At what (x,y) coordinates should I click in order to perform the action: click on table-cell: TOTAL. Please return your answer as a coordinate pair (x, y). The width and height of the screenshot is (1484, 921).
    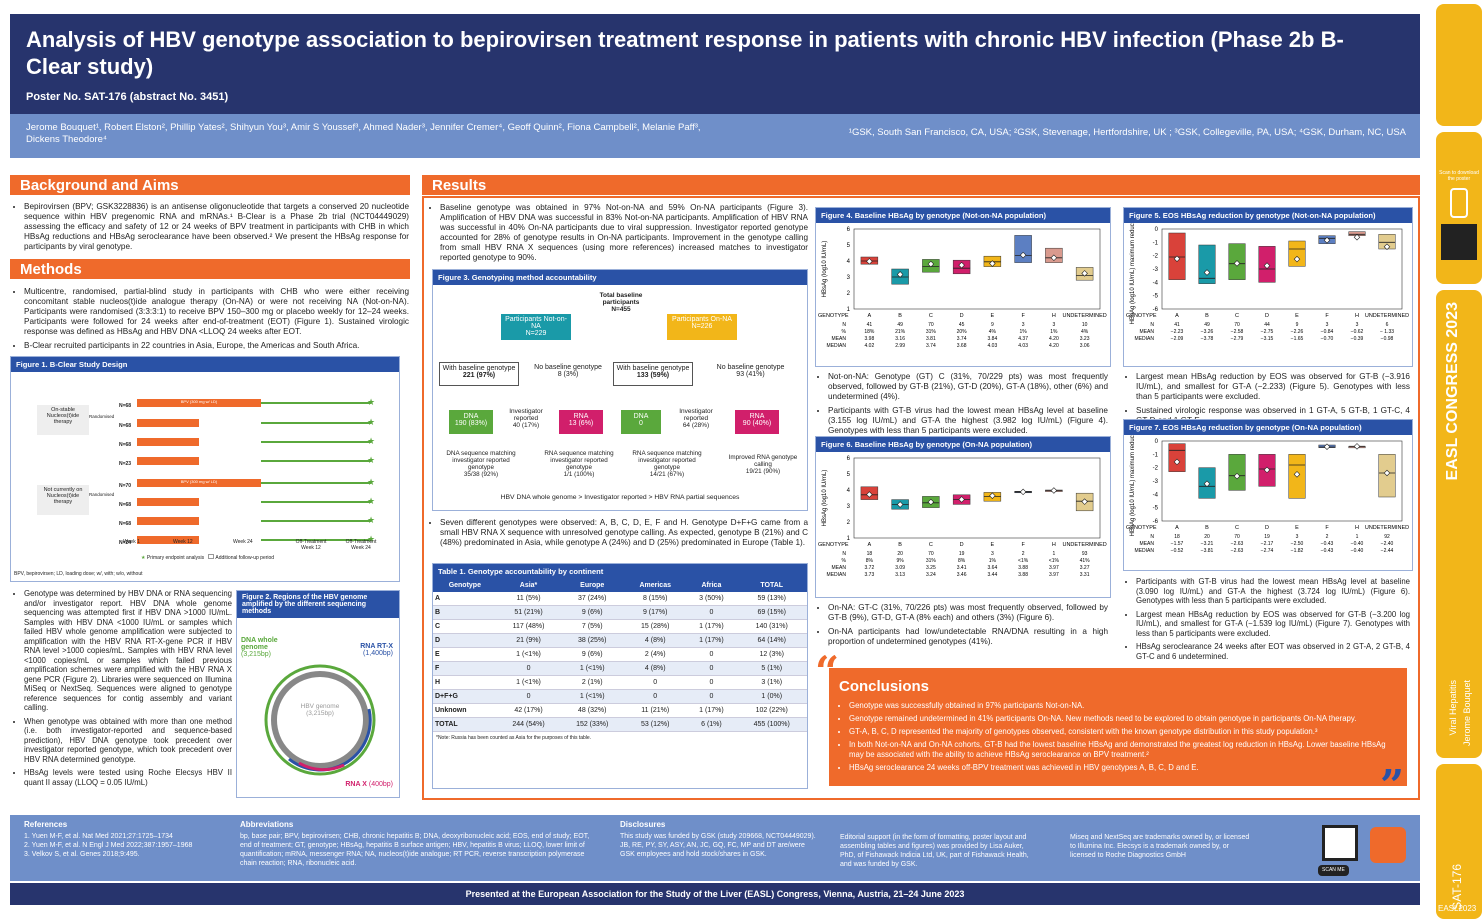
    Looking at the image, I should click on (465, 724).